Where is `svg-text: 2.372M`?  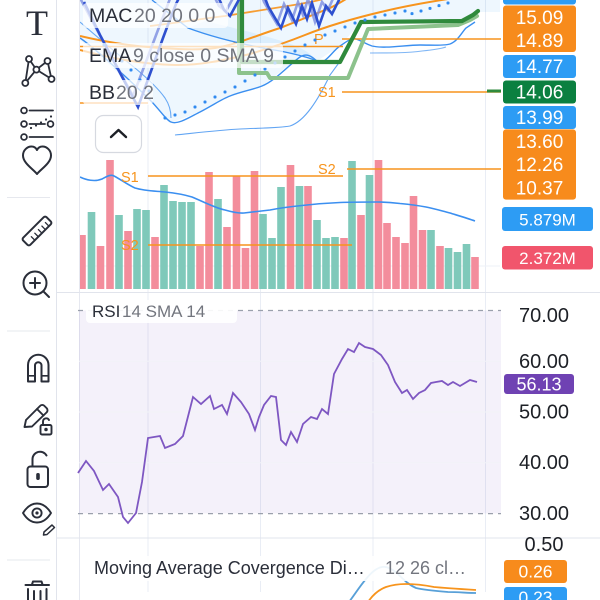 svg-text: 2.372M is located at coordinates (547, 258).